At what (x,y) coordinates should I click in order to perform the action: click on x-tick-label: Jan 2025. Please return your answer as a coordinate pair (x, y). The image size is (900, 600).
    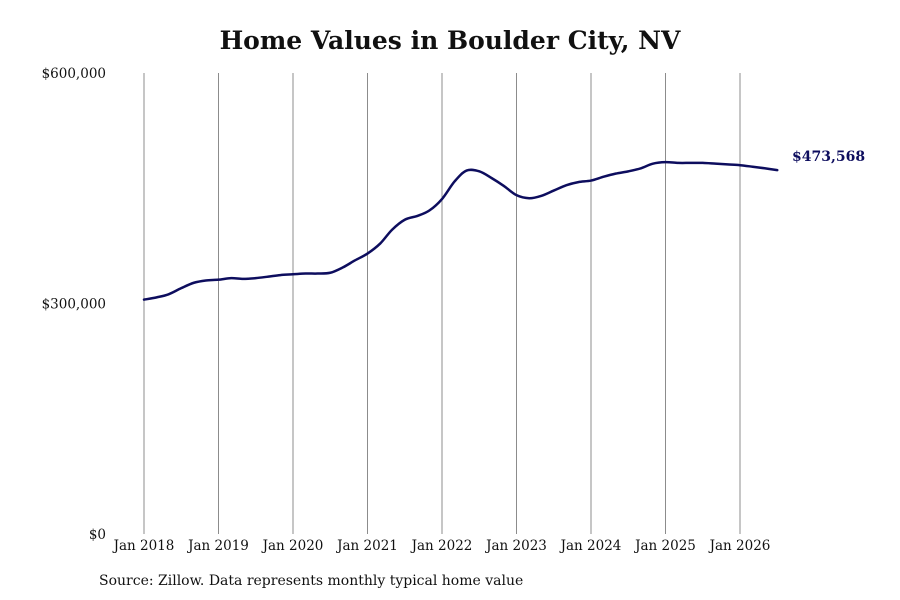
    Looking at the image, I should click on (664, 546).